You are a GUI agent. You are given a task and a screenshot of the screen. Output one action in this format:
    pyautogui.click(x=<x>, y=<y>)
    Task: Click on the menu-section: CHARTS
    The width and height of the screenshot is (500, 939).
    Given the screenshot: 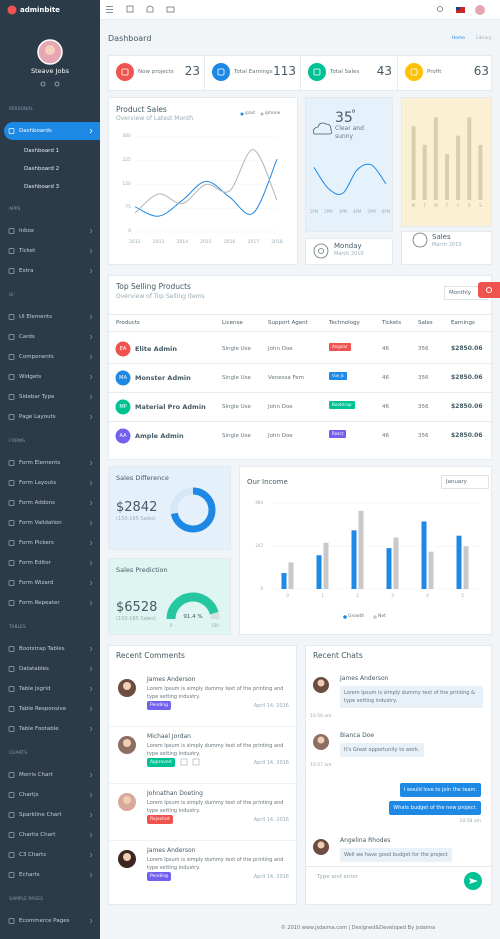 What is the action you would take?
    pyautogui.click(x=18, y=753)
    